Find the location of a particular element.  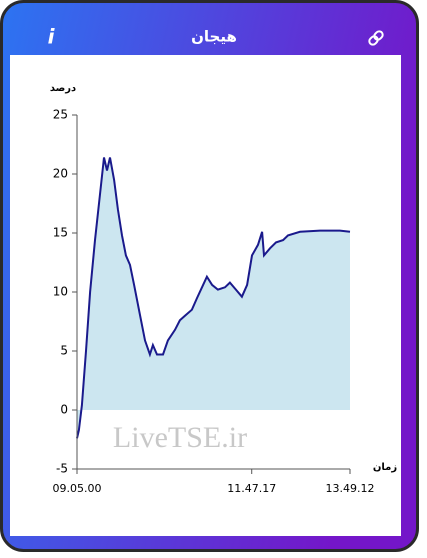

y-tick-label: 5 is located at coordinates (64, 351).